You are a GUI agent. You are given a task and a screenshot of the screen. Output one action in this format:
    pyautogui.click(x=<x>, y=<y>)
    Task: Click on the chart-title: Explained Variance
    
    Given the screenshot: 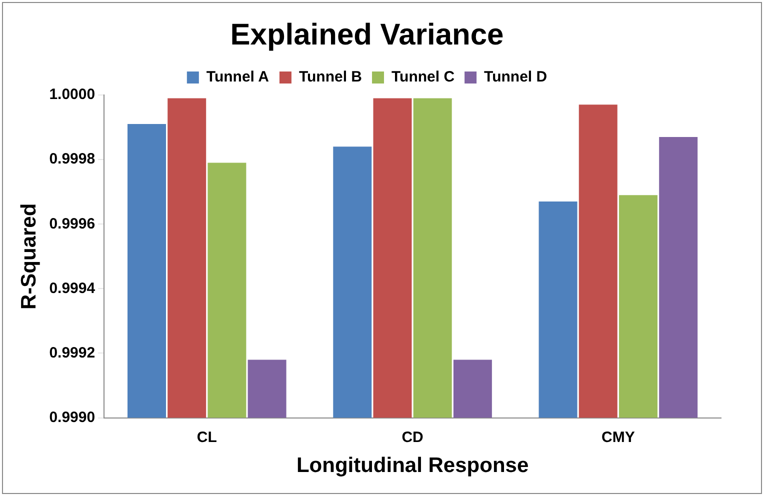 What is the action you would take?
    pyautogui.click(x=367, y=35)
    